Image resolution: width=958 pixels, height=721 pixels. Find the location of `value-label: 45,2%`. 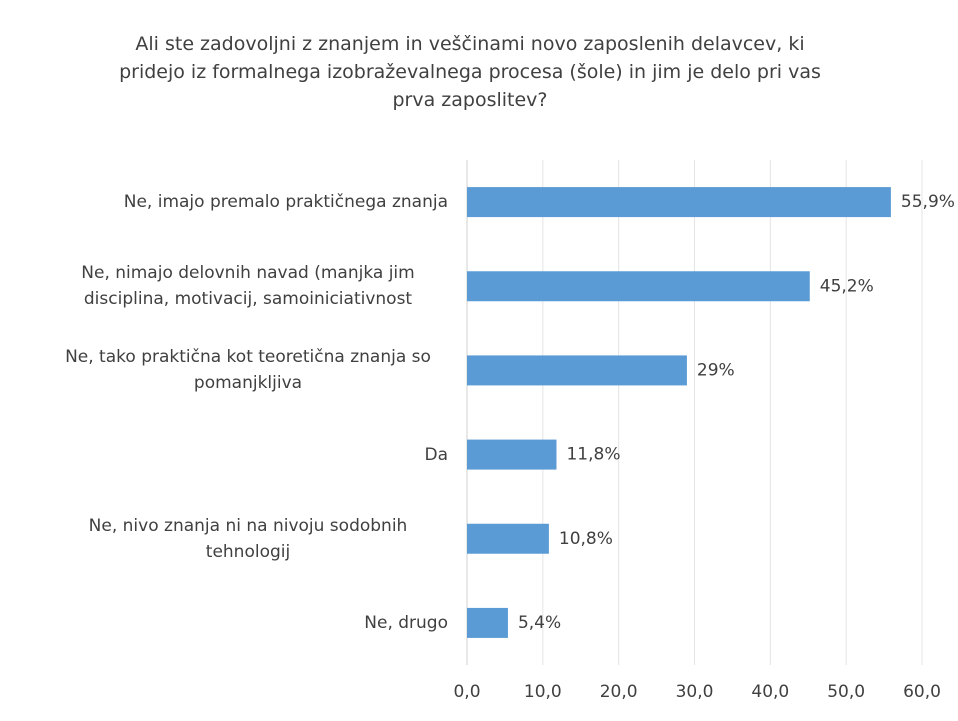

value-label: 45,2% is located at coordinates (847, 286).